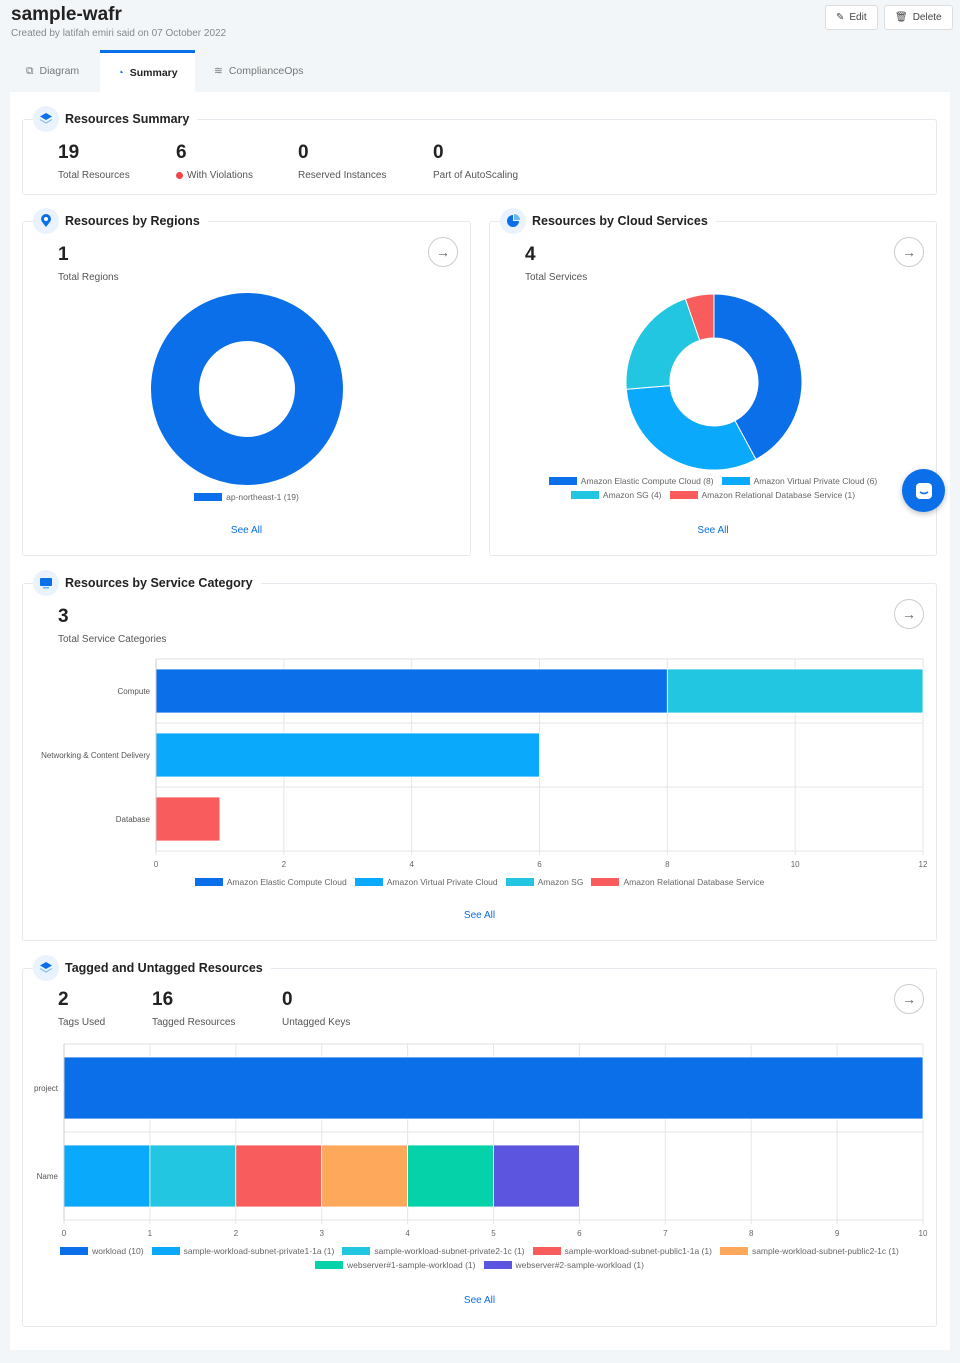  I want to click on legend-item: sample-workload-subnet-public2-1c (1), so click(809, 1251).